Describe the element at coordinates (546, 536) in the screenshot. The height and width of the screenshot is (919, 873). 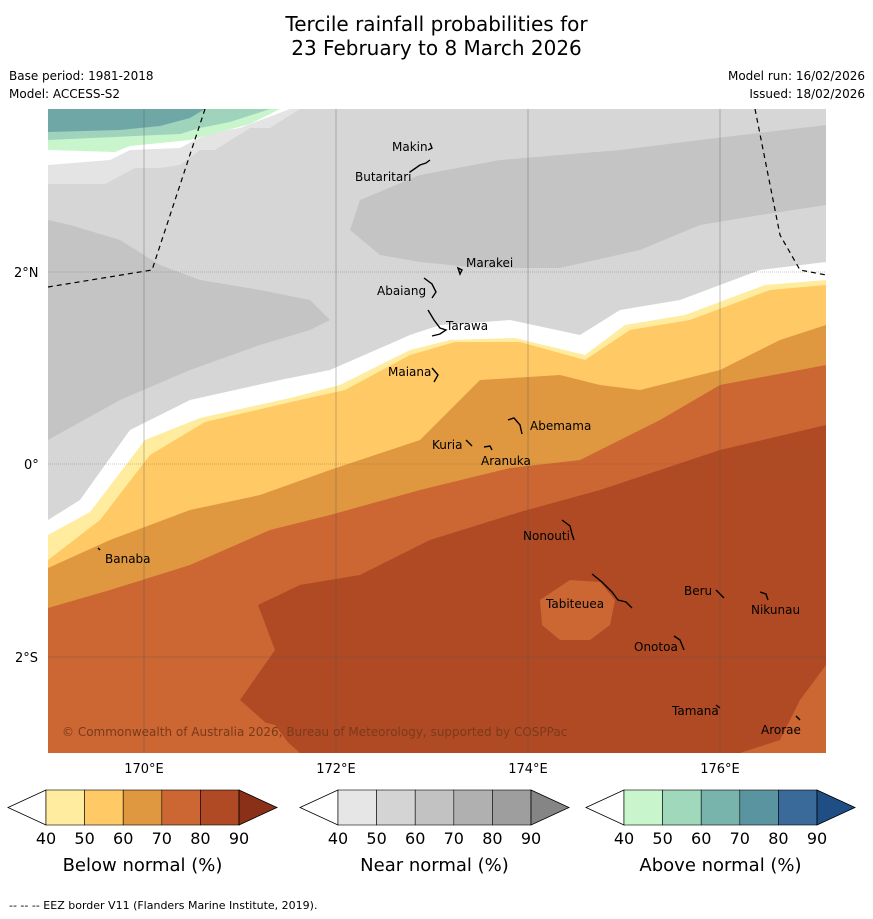
I see `label-nonouti: Nonouti` at that location.